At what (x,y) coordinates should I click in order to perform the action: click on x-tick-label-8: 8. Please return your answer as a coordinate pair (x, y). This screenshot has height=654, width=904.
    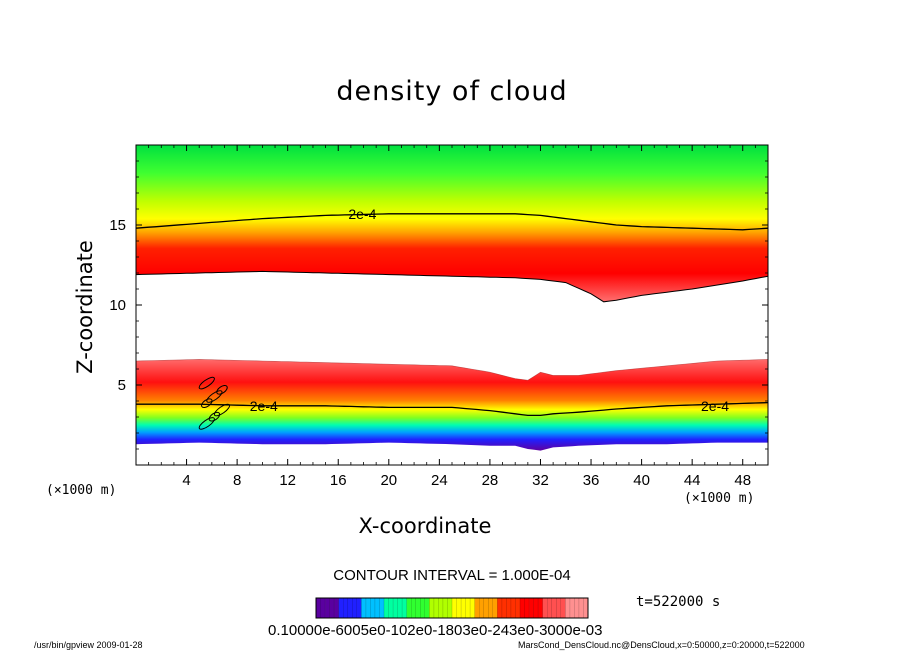
    Looking at the image, I should click on (237, 480).